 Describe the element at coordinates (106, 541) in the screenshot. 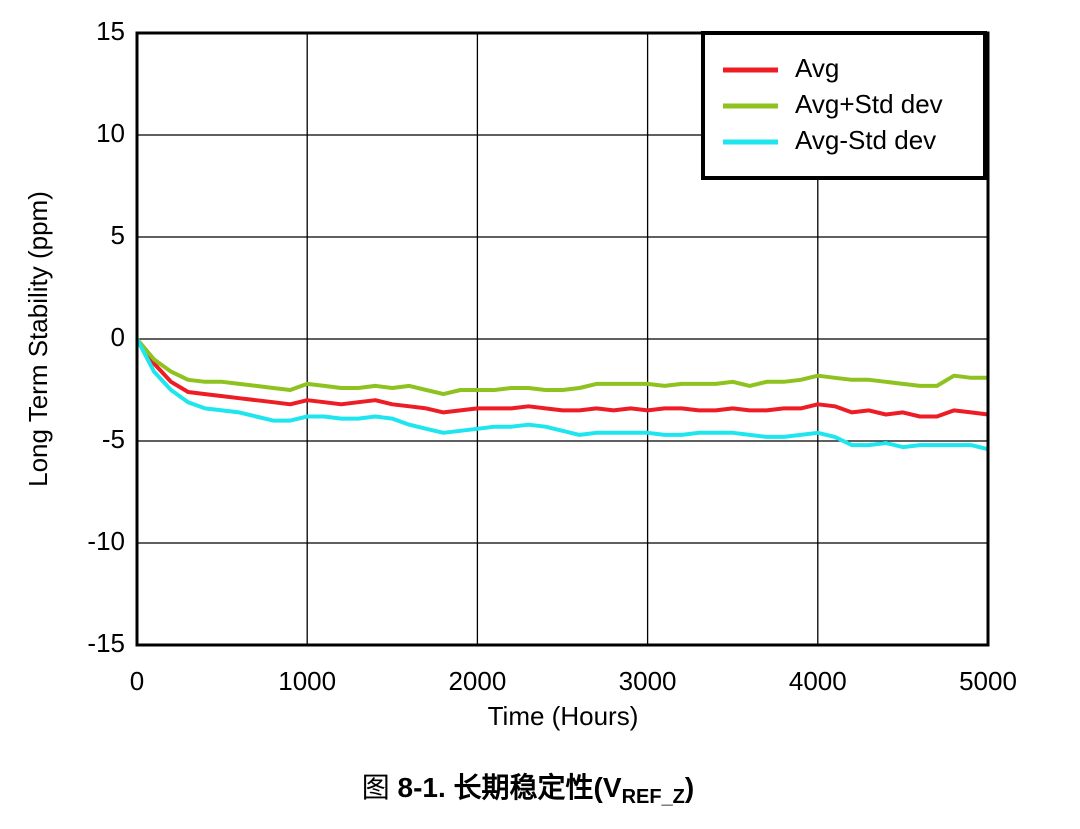

I see `y-tick-label: -10` at that location.